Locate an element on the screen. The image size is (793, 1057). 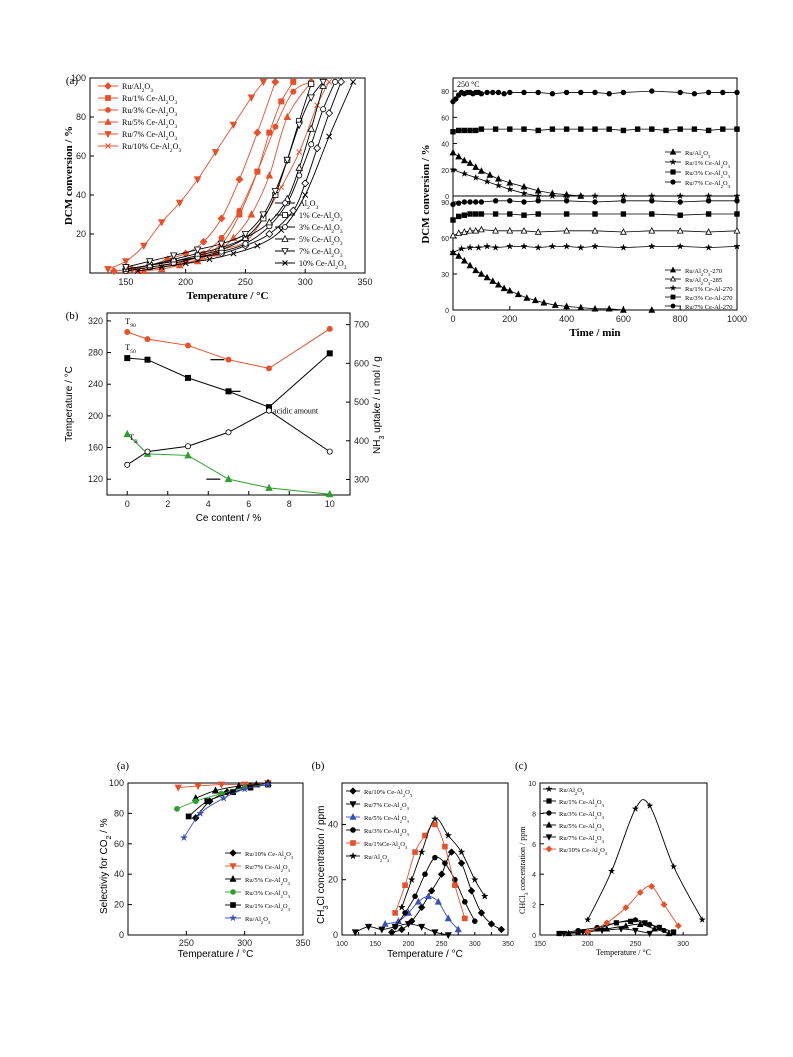
plot-frame is located at coordinates (623, 859).